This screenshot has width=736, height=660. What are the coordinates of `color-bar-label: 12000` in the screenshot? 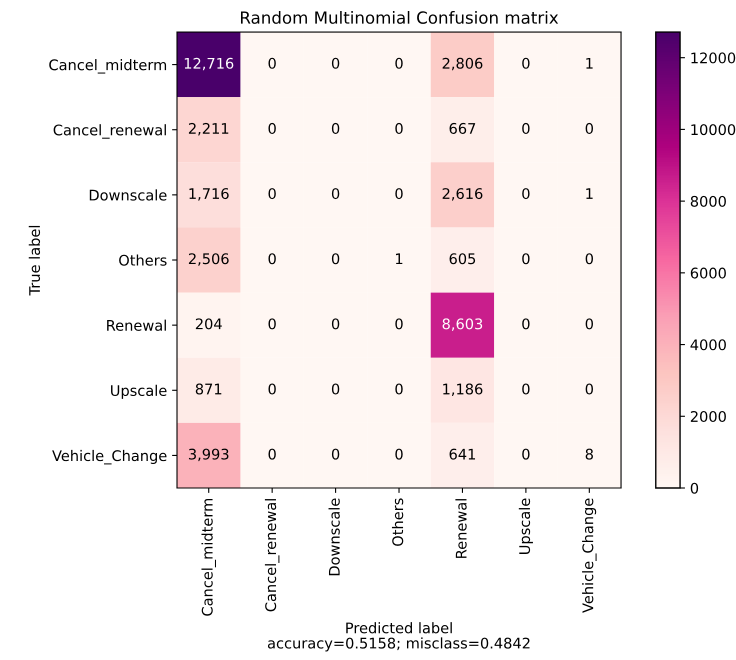 It's located at (713, 58).